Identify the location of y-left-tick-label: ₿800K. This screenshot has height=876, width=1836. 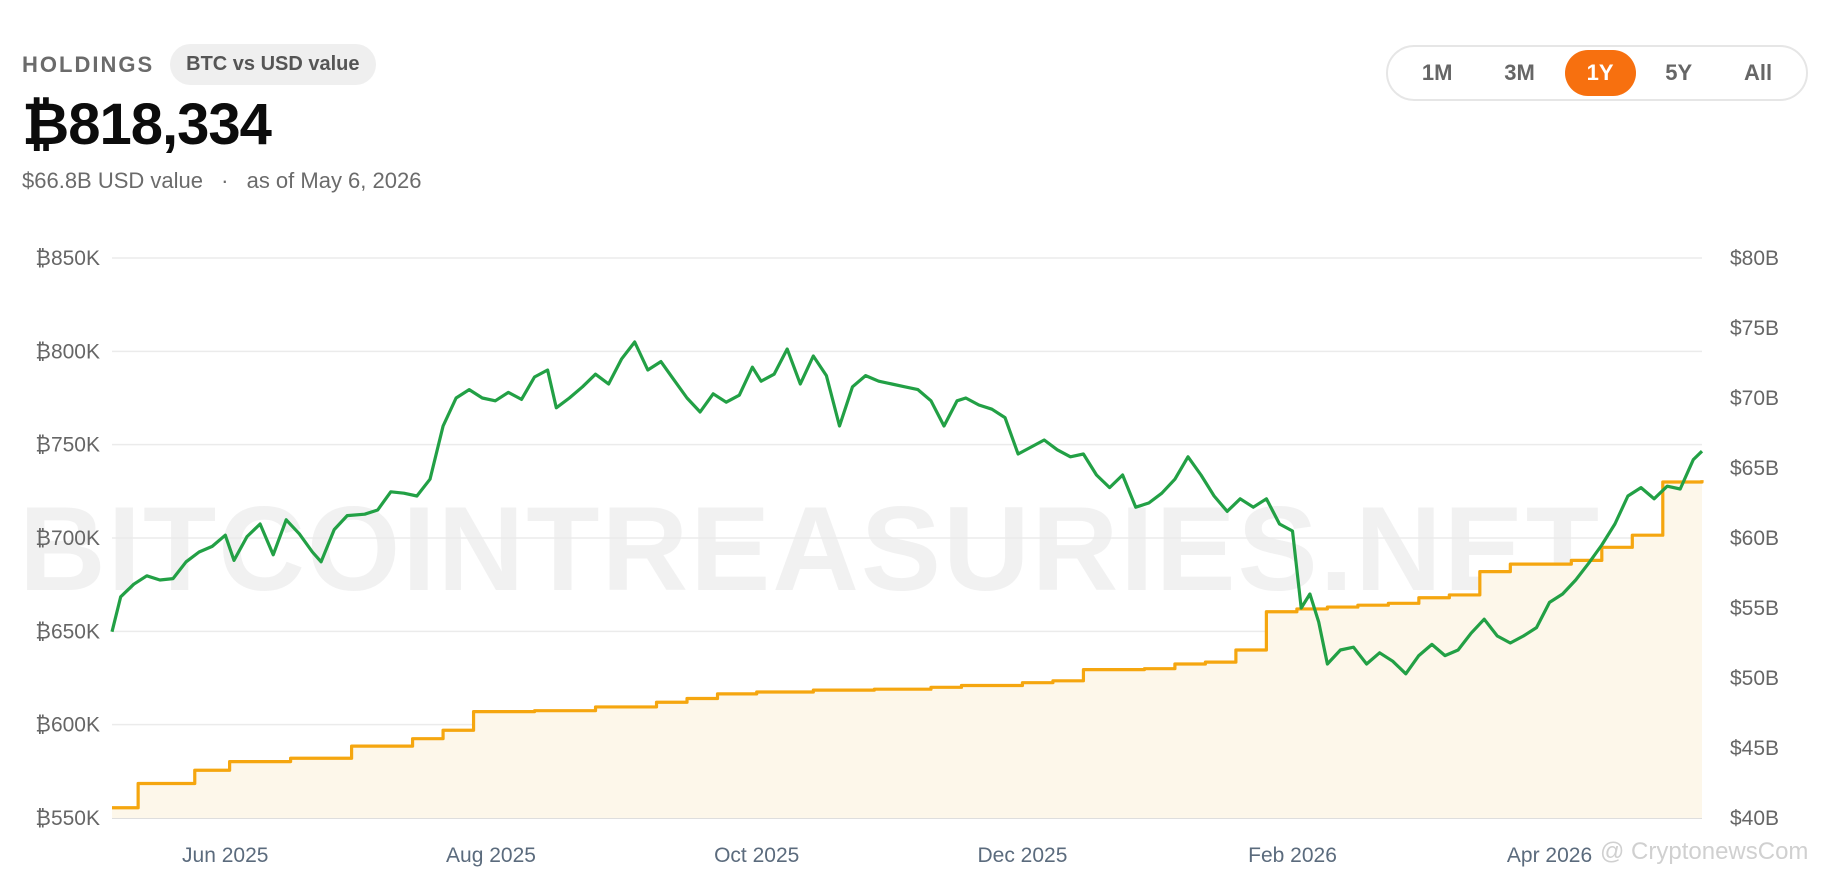
(67, 351).